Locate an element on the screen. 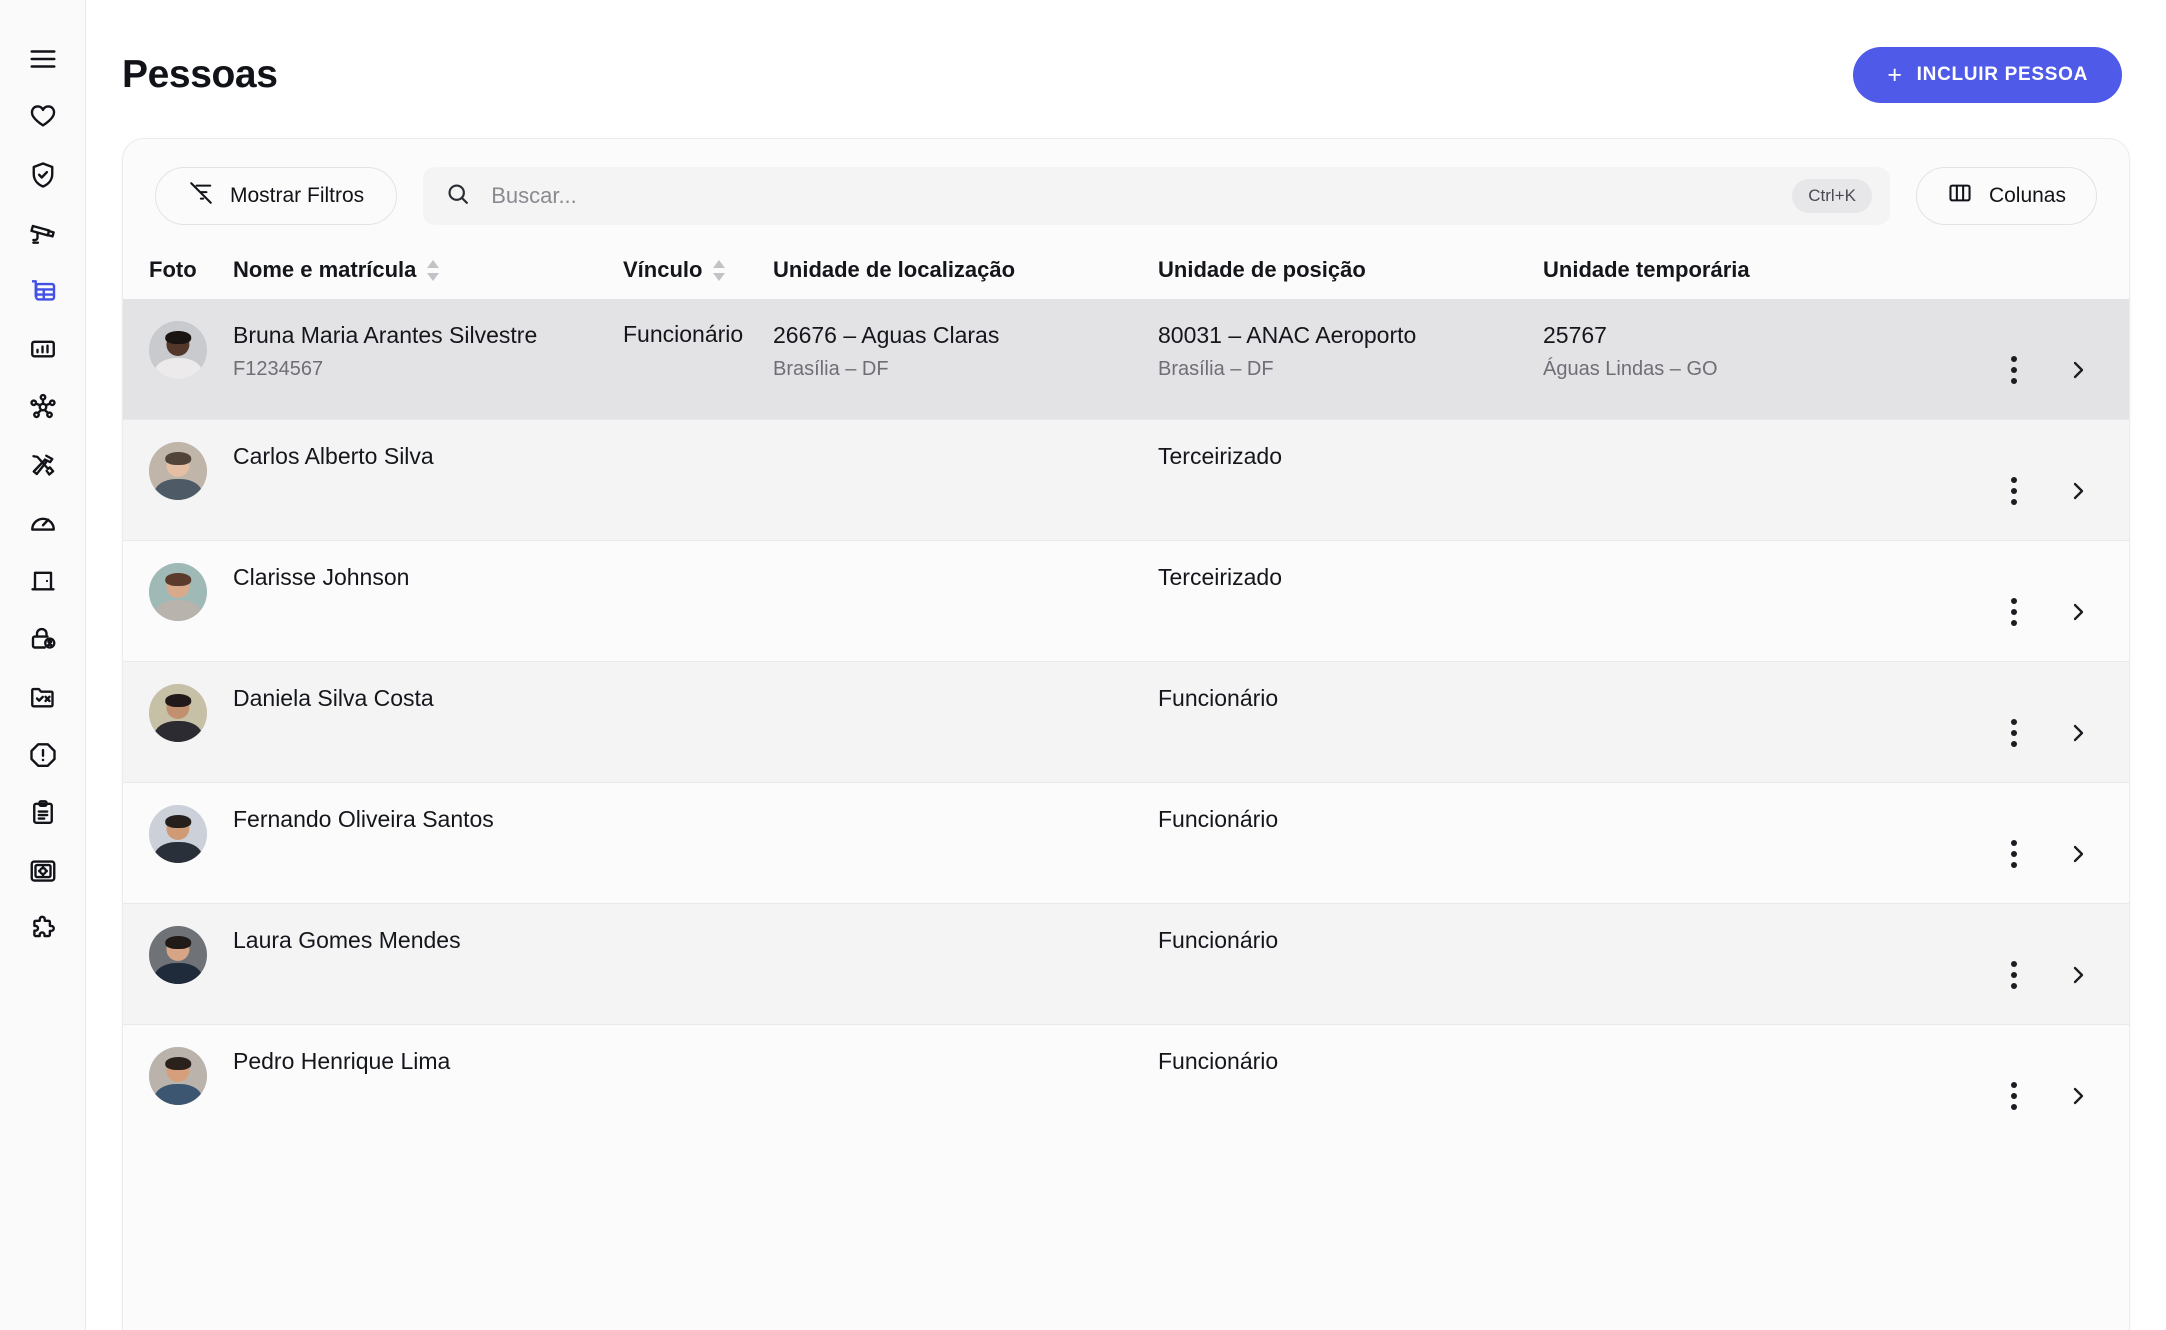 This screenshot has height=1330, width=2166. security-camera-icon is located at coordinates (43, 233).